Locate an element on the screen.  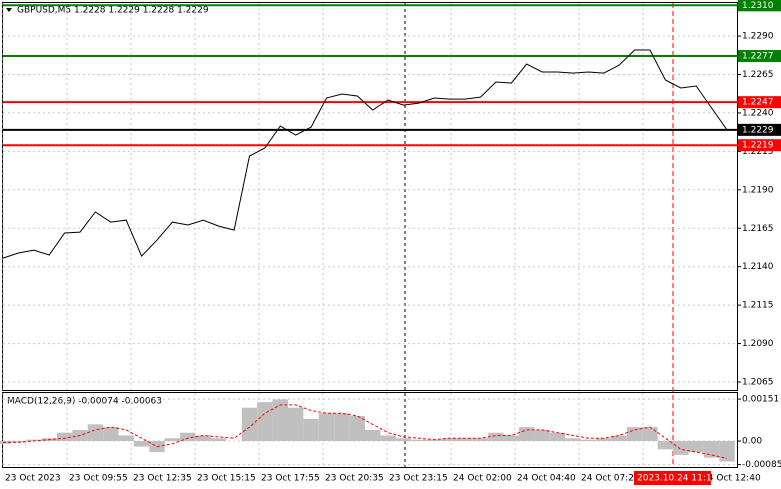
y-tick-label: 0.00 is located at coordinates (752, 442).